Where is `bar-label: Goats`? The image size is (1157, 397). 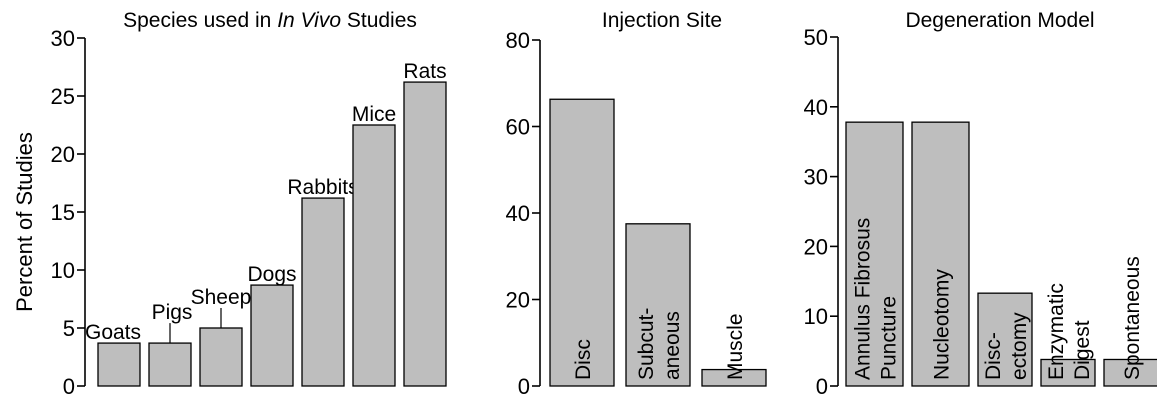
bar-label: Goats is located at coordinates (113, 332).